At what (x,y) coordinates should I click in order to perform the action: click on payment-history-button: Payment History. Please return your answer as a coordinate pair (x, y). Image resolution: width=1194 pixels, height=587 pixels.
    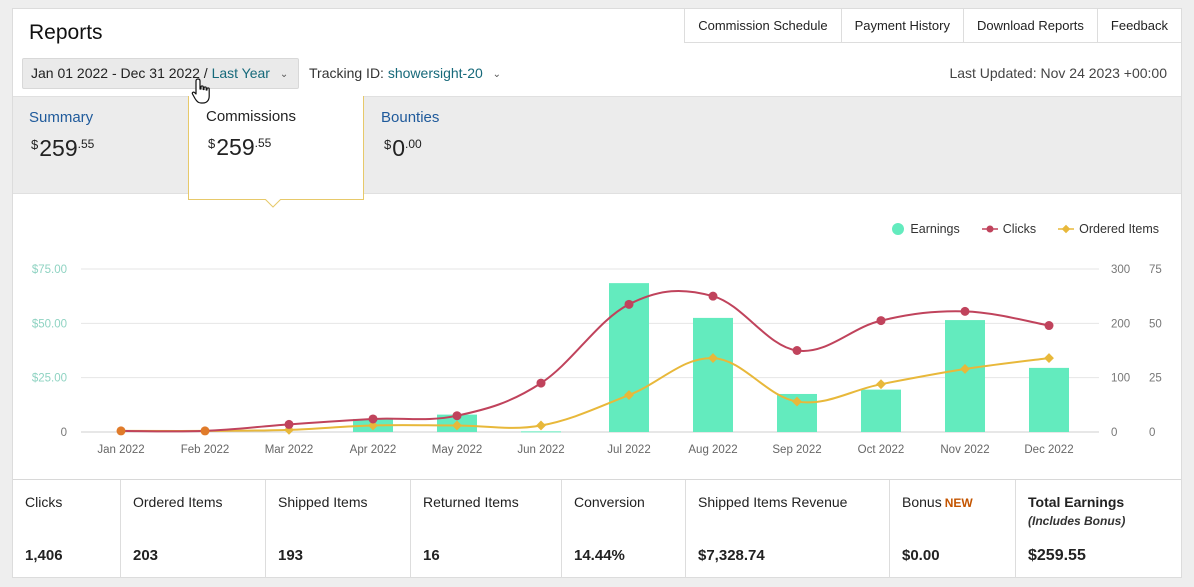
    Looking at the image, I should click on (901, 26).